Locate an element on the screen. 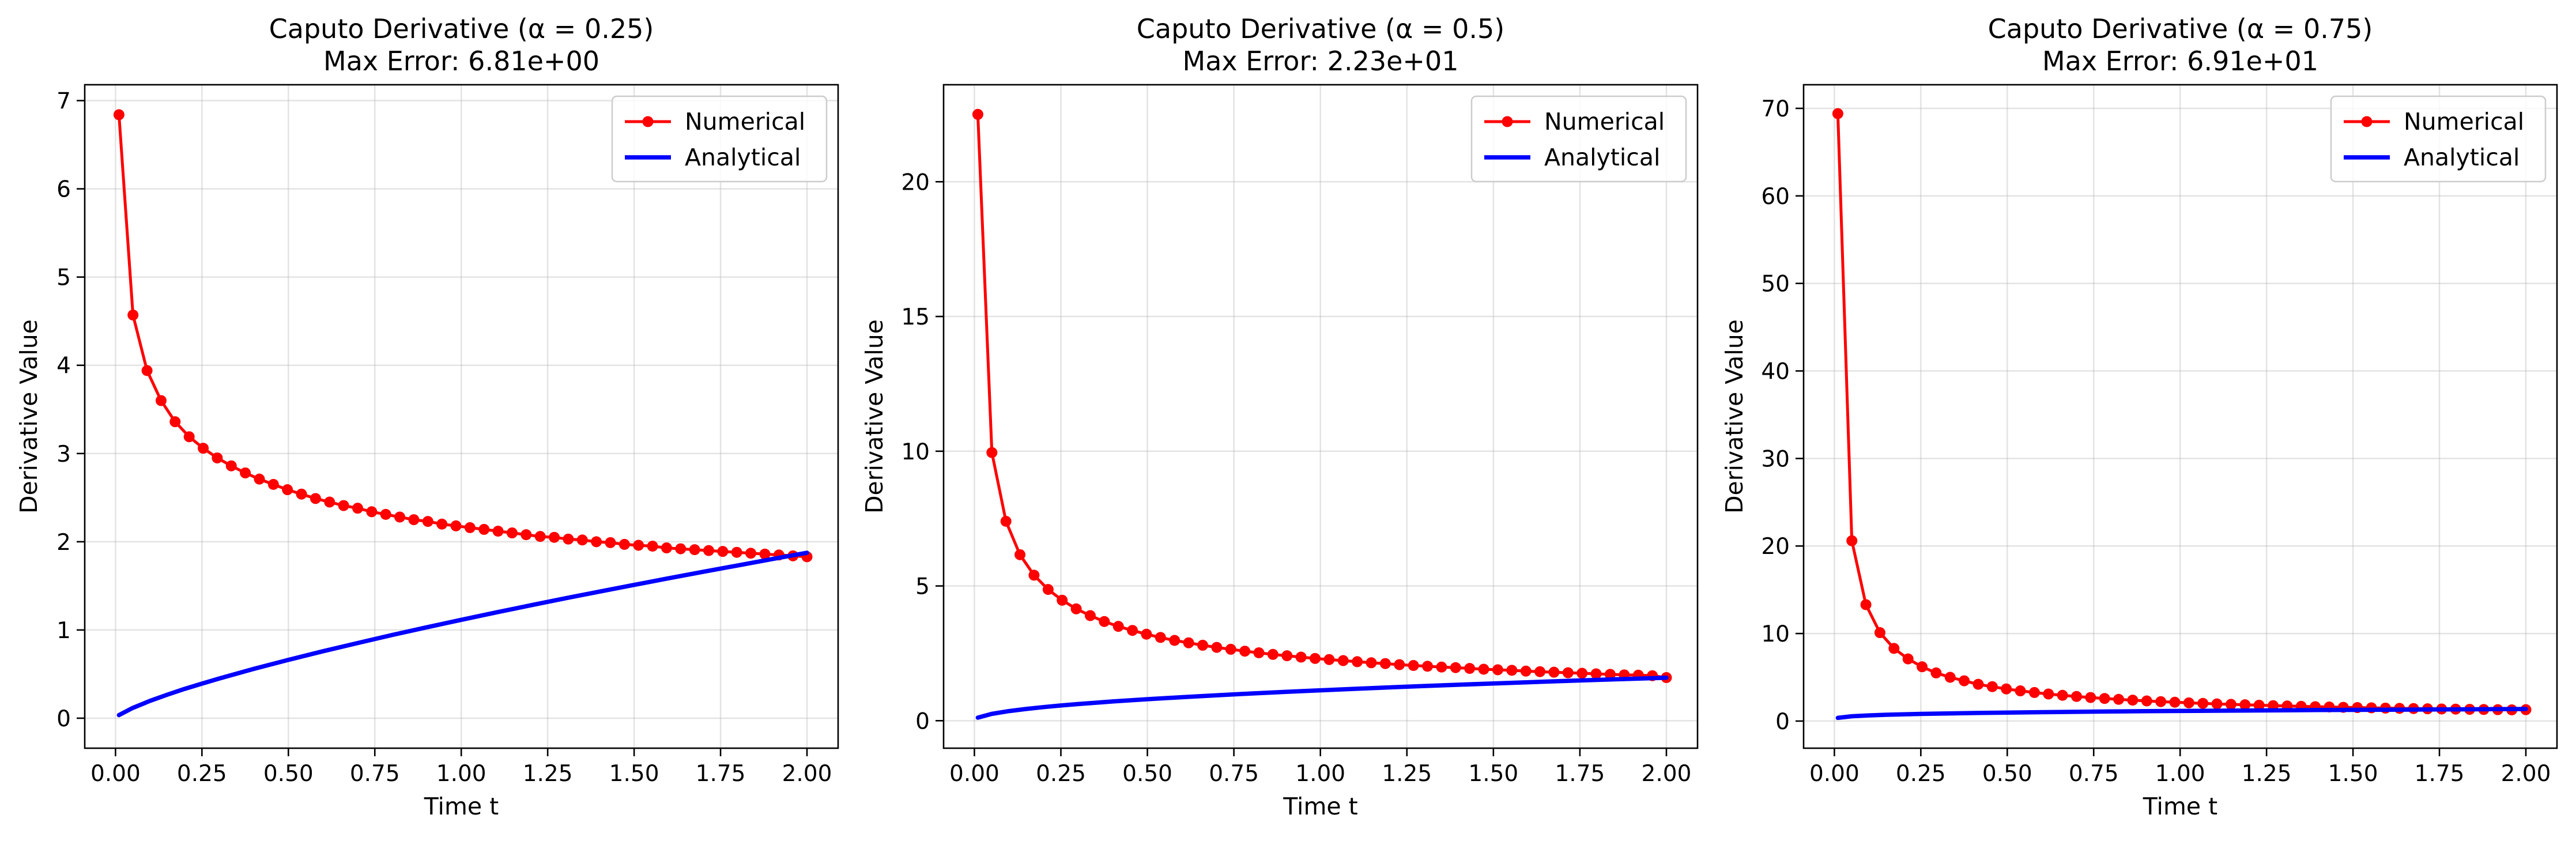 Image resolution: width=2576 pixels, height=841 pixels. x-tick-label: 1.75 is located at coordinates (2440, 774).